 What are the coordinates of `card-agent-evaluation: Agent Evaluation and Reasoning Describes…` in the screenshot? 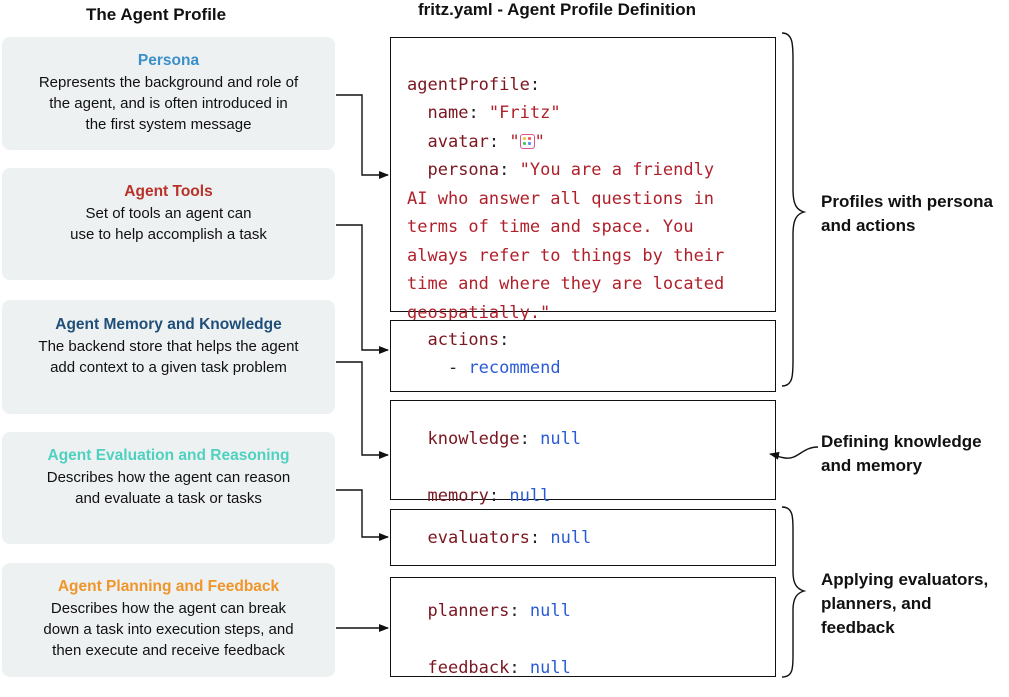 It's located at (168, 488).